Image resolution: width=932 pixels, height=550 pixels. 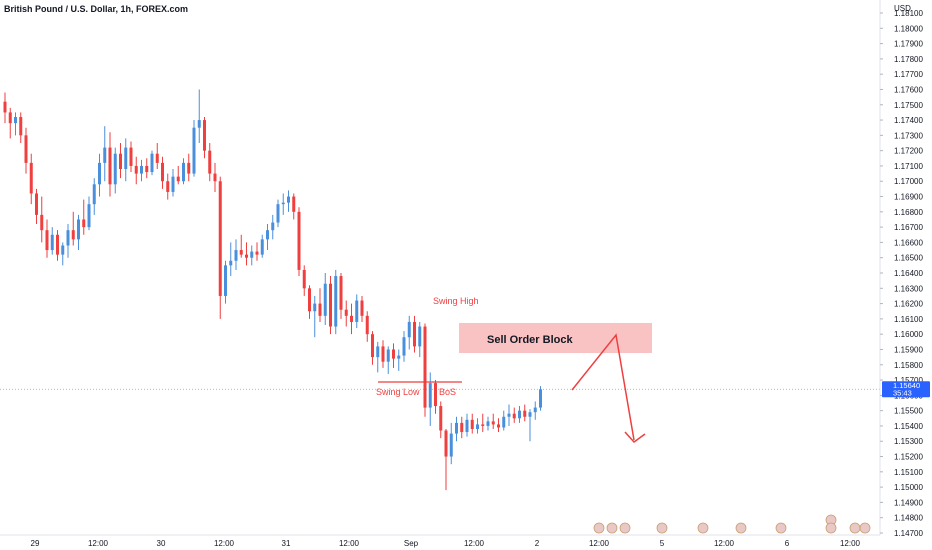 I want to click on y-tick-label: 1.17000, so click(x=908, y=181).